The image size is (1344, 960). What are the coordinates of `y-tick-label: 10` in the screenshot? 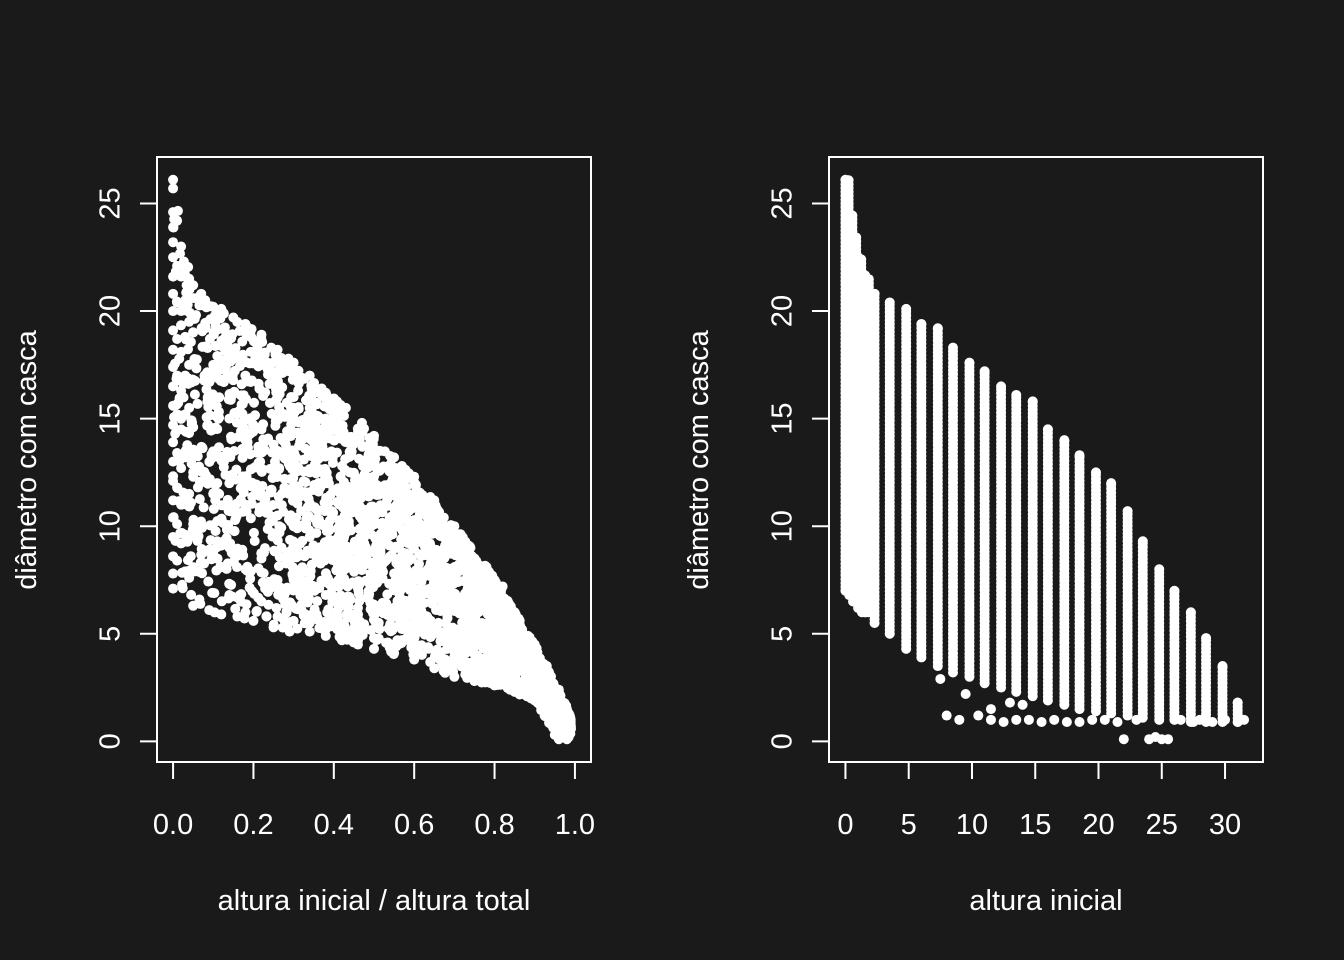 It's located at (111, 526).